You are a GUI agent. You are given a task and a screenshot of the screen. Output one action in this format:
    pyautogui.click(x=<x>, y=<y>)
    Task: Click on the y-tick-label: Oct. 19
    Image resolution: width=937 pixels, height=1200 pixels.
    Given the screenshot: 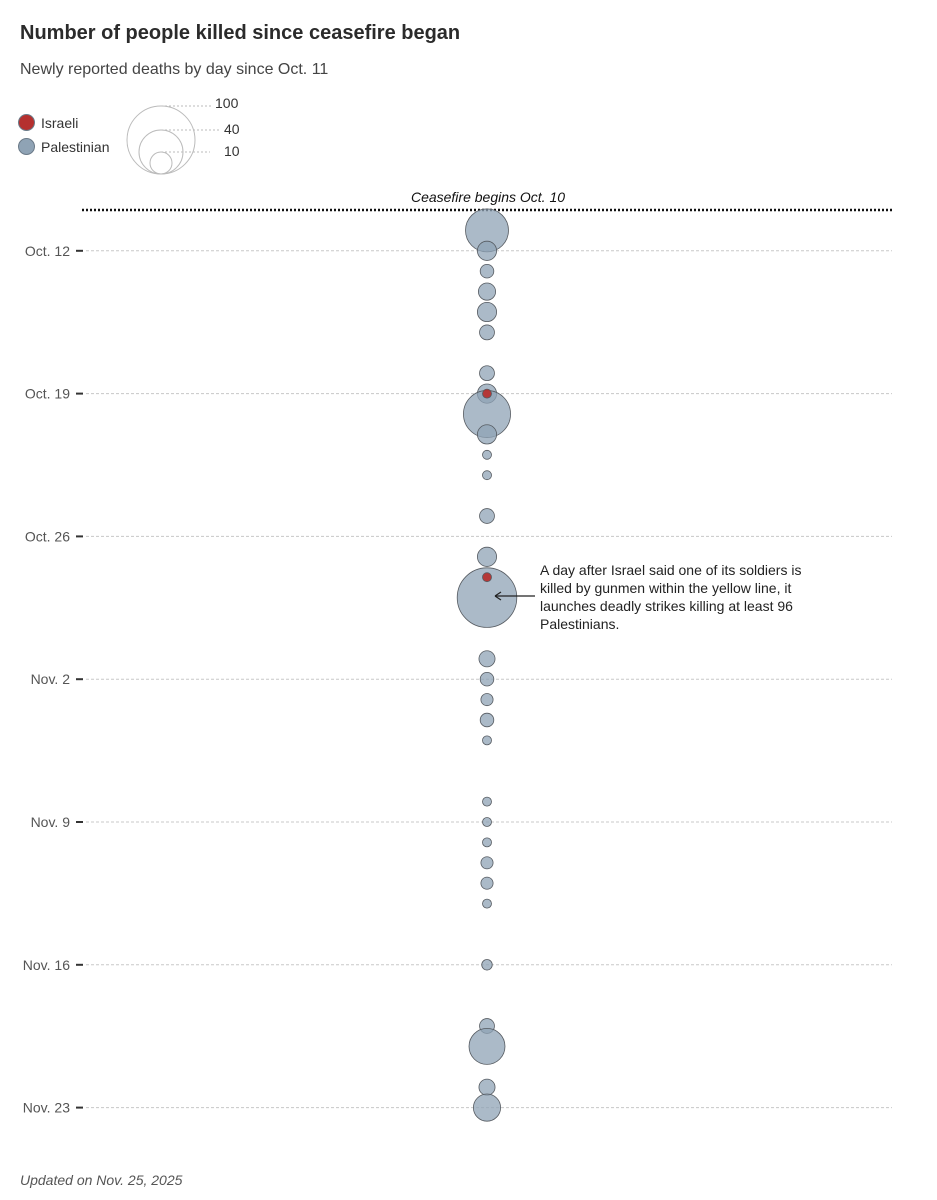 What is the action you would take?
    pyautogui.click(x=47, y=394)
    